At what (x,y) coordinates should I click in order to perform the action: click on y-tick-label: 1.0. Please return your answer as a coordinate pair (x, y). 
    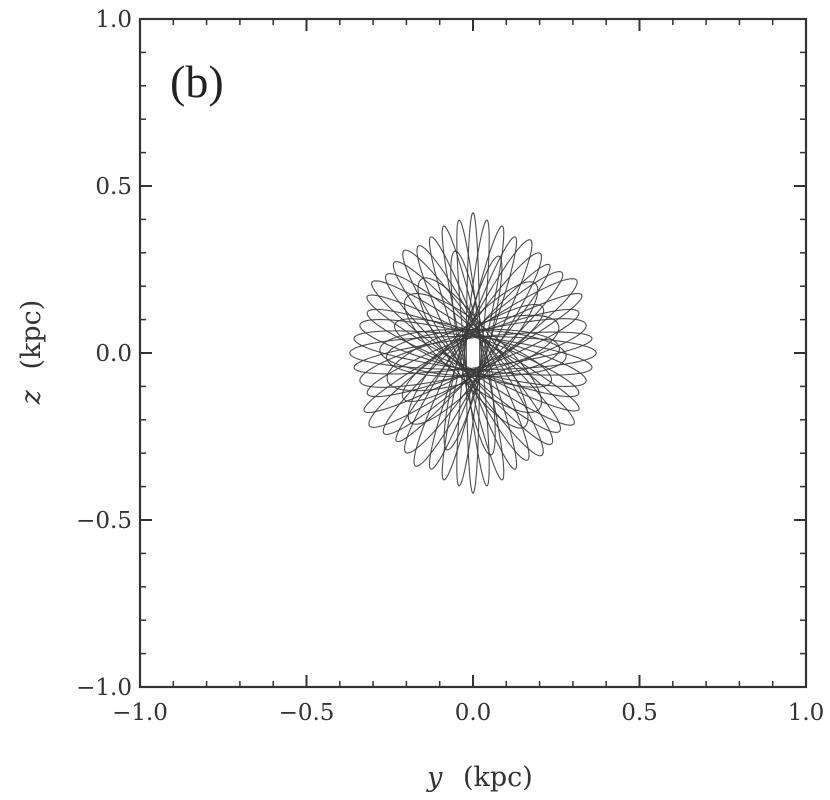
    Looking at the image, I should click on (113, 20).